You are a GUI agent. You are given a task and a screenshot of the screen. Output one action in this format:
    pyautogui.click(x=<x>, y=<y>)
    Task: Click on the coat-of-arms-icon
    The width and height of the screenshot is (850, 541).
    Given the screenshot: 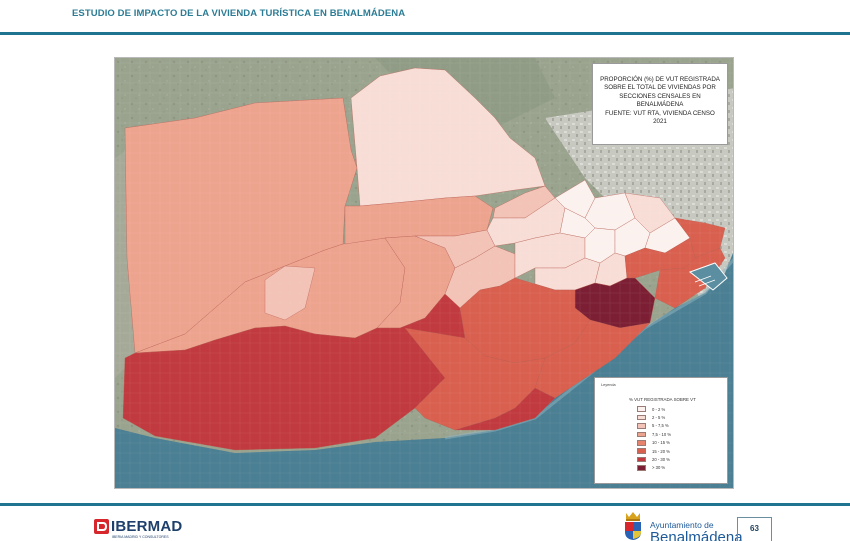 What is the action you would take?
    pyautogui.click(x=633, y=526)
    